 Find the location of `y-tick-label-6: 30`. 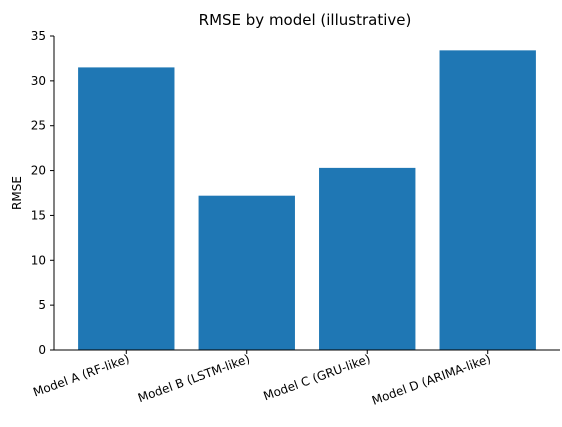

y-tick-label-6: 30 is located at coordinates (38, 81).